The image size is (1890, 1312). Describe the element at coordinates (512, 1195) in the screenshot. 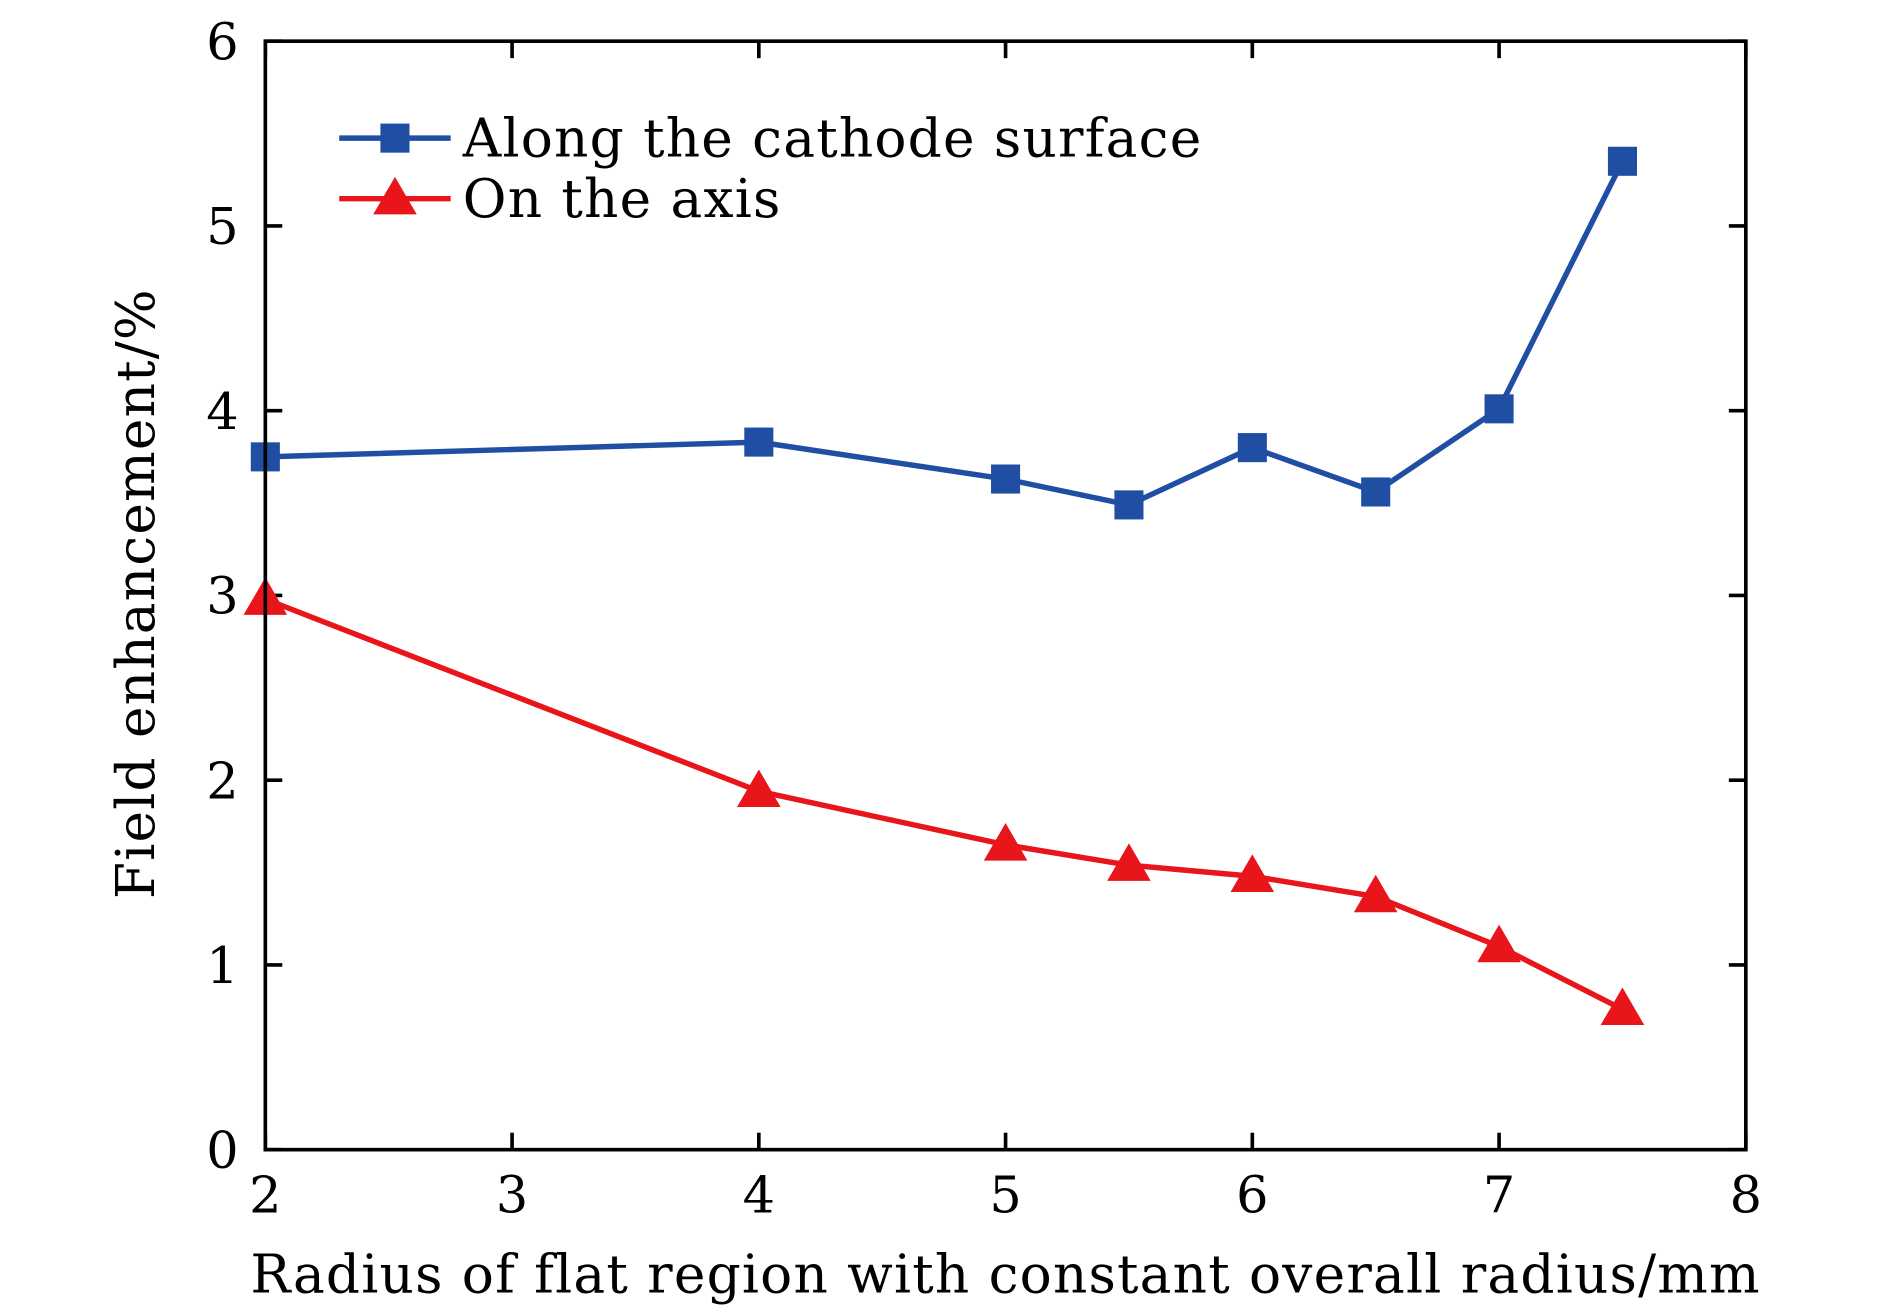

I see `x-tick-label: 3` at that location.